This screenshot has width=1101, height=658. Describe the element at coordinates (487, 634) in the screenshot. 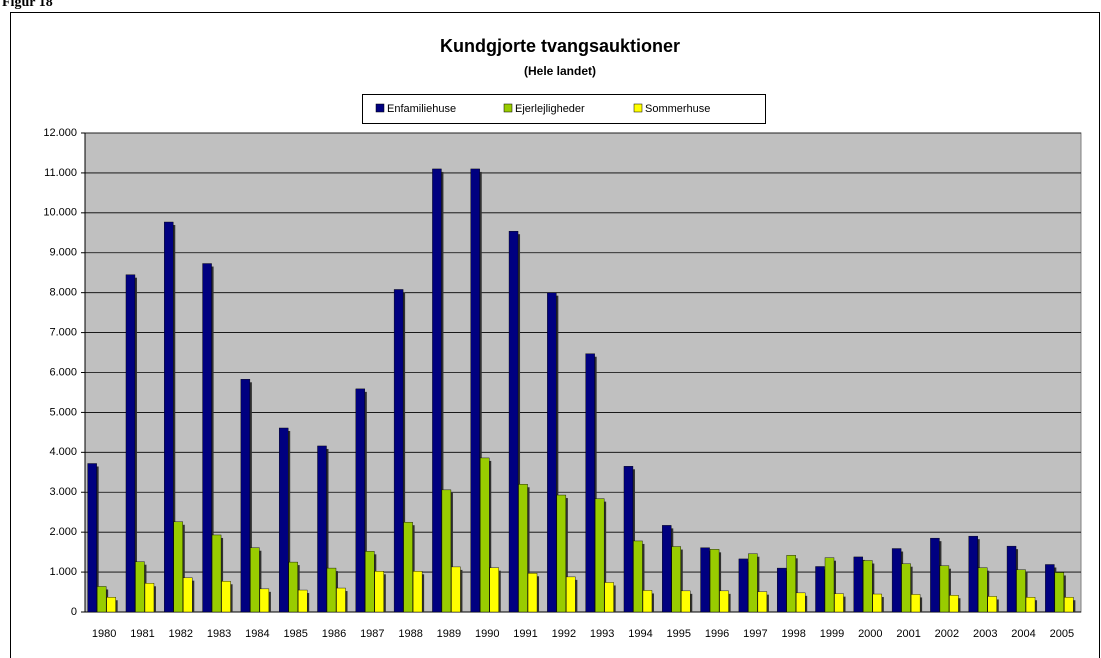

I see `x-tick-label: 1990` at that location.